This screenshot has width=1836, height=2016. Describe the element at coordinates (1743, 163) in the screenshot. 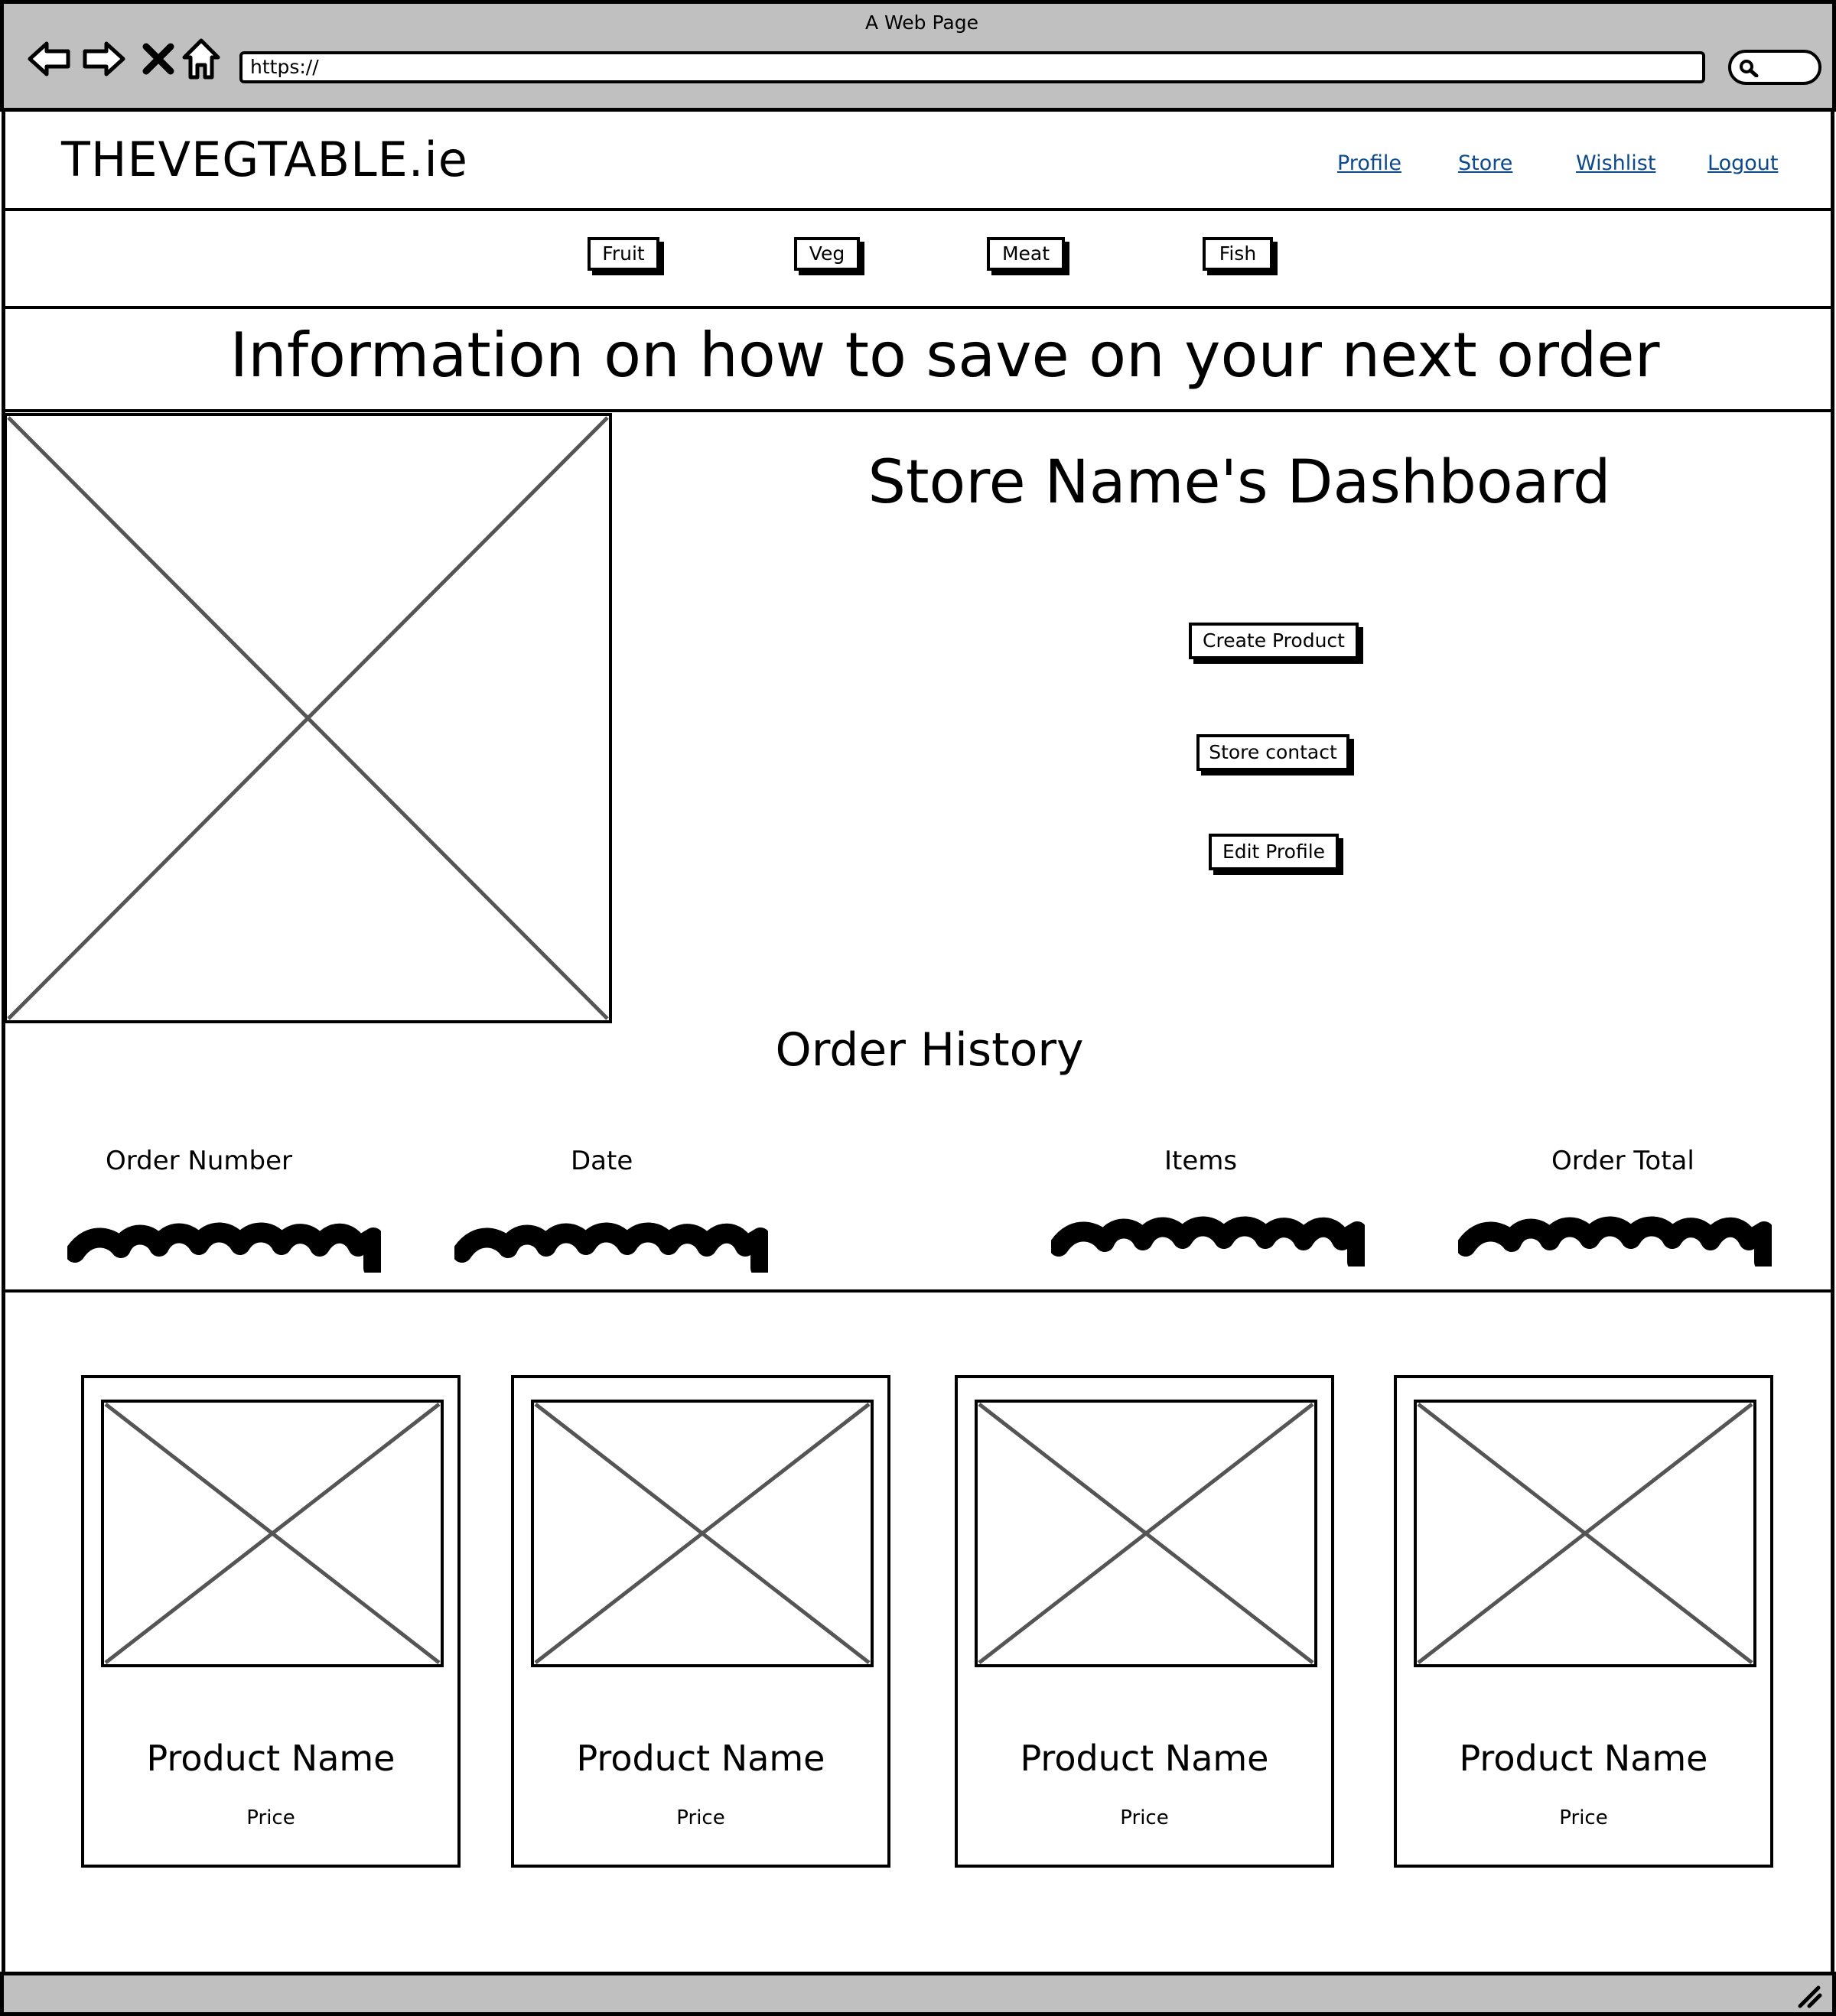

I see `nav-link-logout: Logout` at that location.